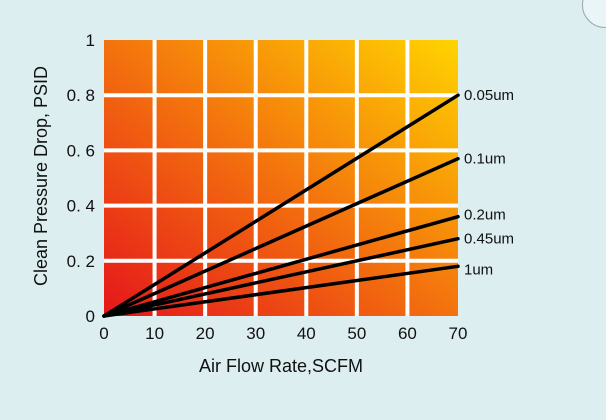  What do you see at coordinates (478, 269) in the screenshot?
I see `series-label: 1um` at bounding box center [478, 269].